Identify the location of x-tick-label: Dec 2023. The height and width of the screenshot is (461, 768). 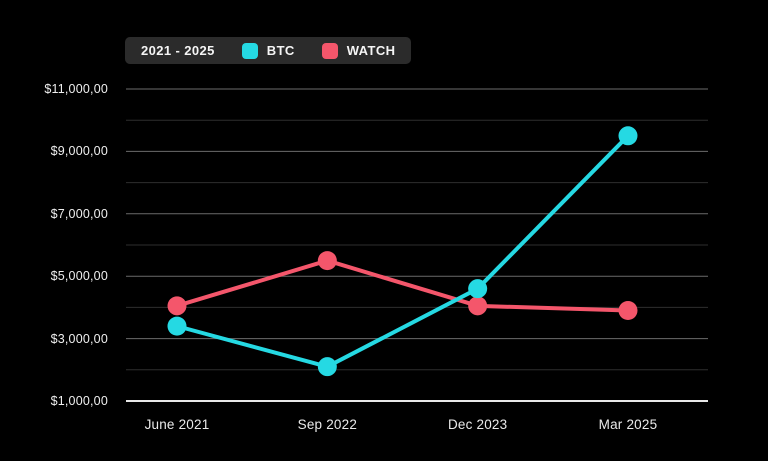
(477, 424).